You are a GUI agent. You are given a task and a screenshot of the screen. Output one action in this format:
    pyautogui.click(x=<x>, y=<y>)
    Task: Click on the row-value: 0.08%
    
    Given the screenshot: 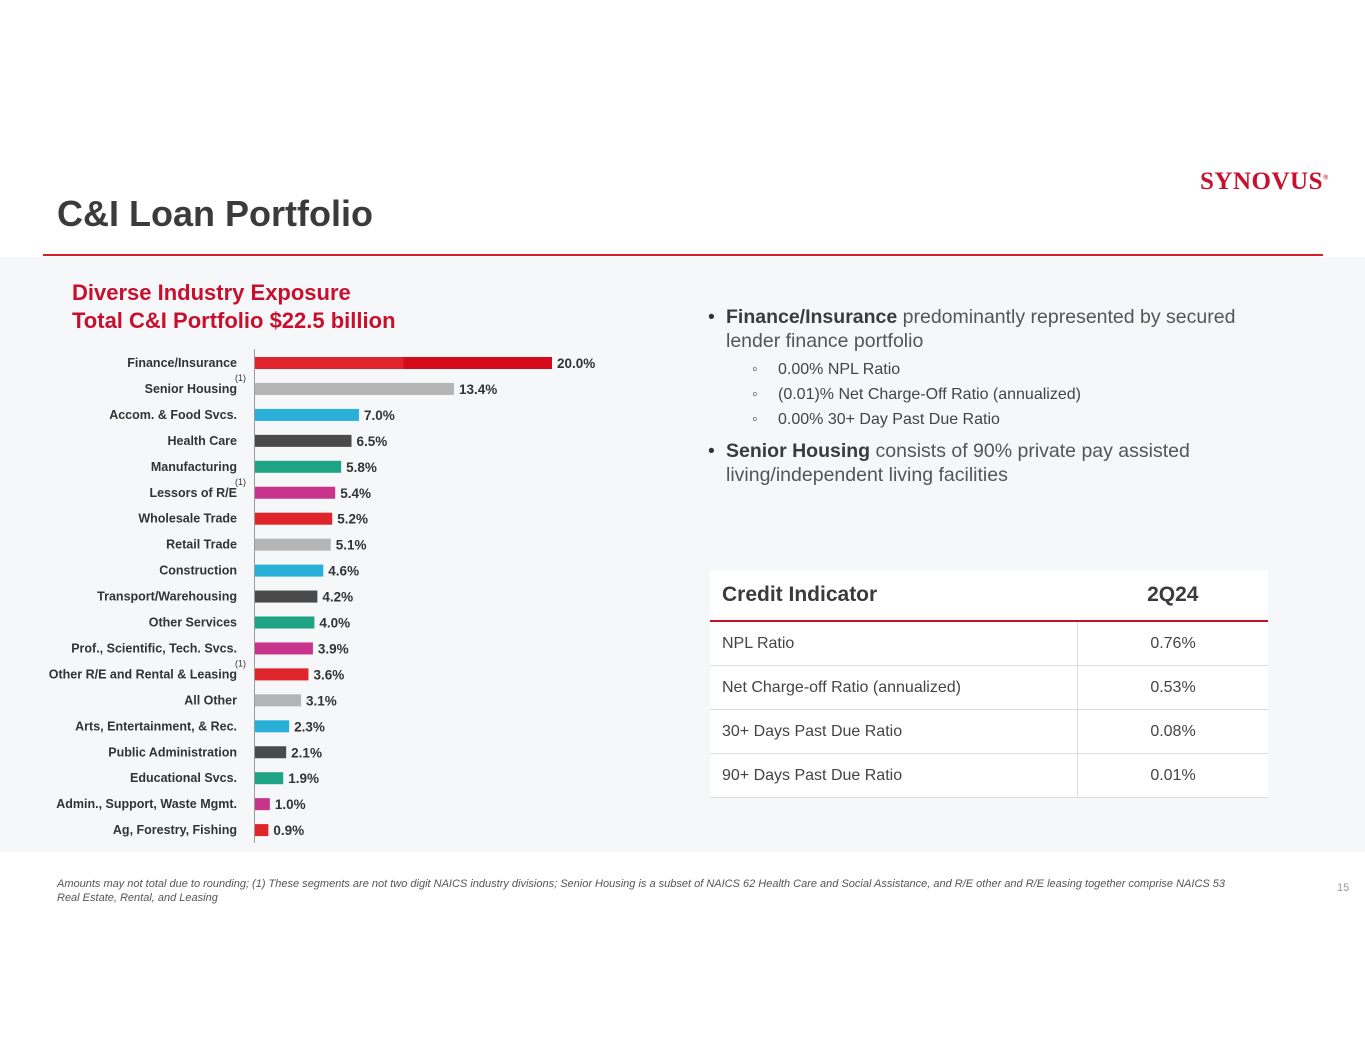 What is the action you would take?
    pyautogui.click(x=1172, y=731)
    